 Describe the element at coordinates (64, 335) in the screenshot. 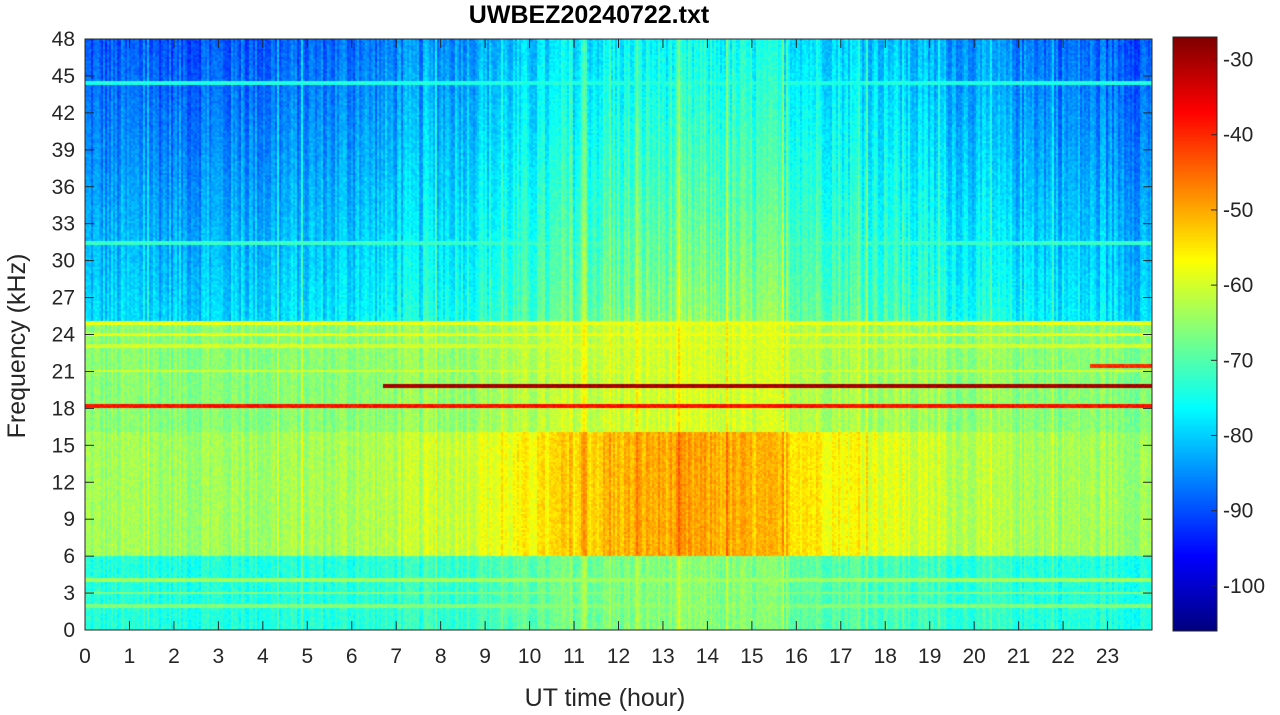

I see `y-tick-label: 24` at that location.